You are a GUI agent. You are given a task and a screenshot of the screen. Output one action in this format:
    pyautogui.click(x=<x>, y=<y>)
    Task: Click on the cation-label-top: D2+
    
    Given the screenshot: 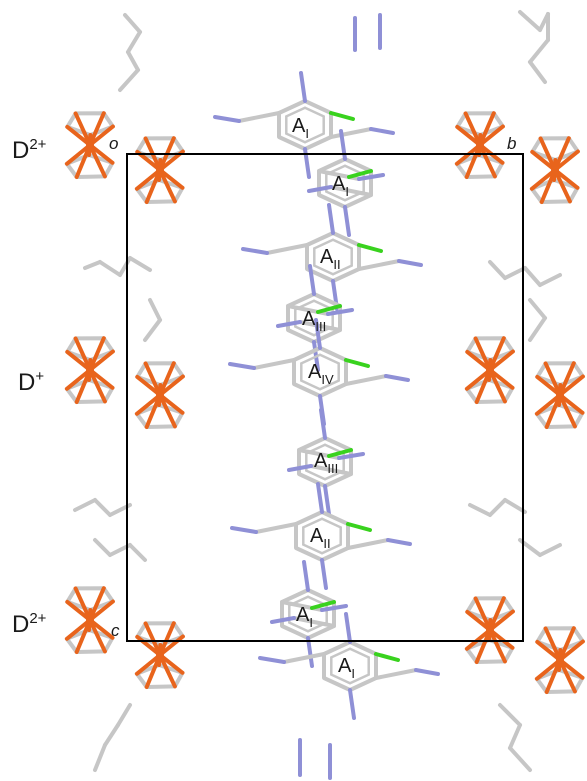 What is the action you would take?
    pyautogui.click(x=29, y=150)
    